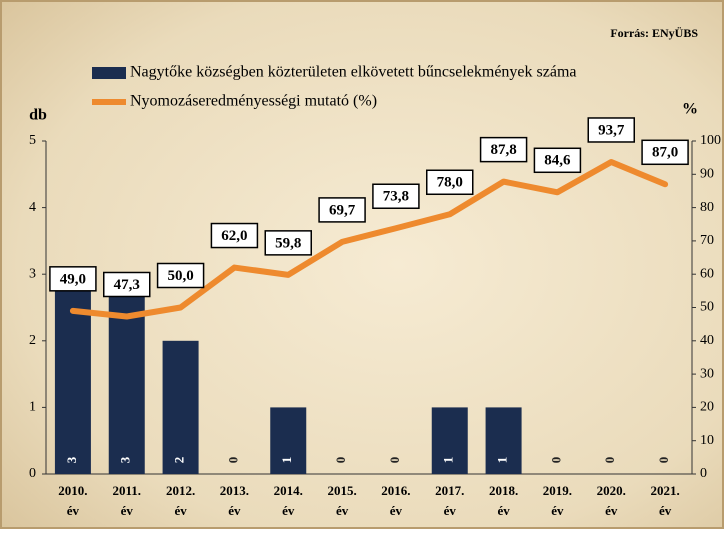  I want to click on line-value-label: 78,0, so click(450, 183).